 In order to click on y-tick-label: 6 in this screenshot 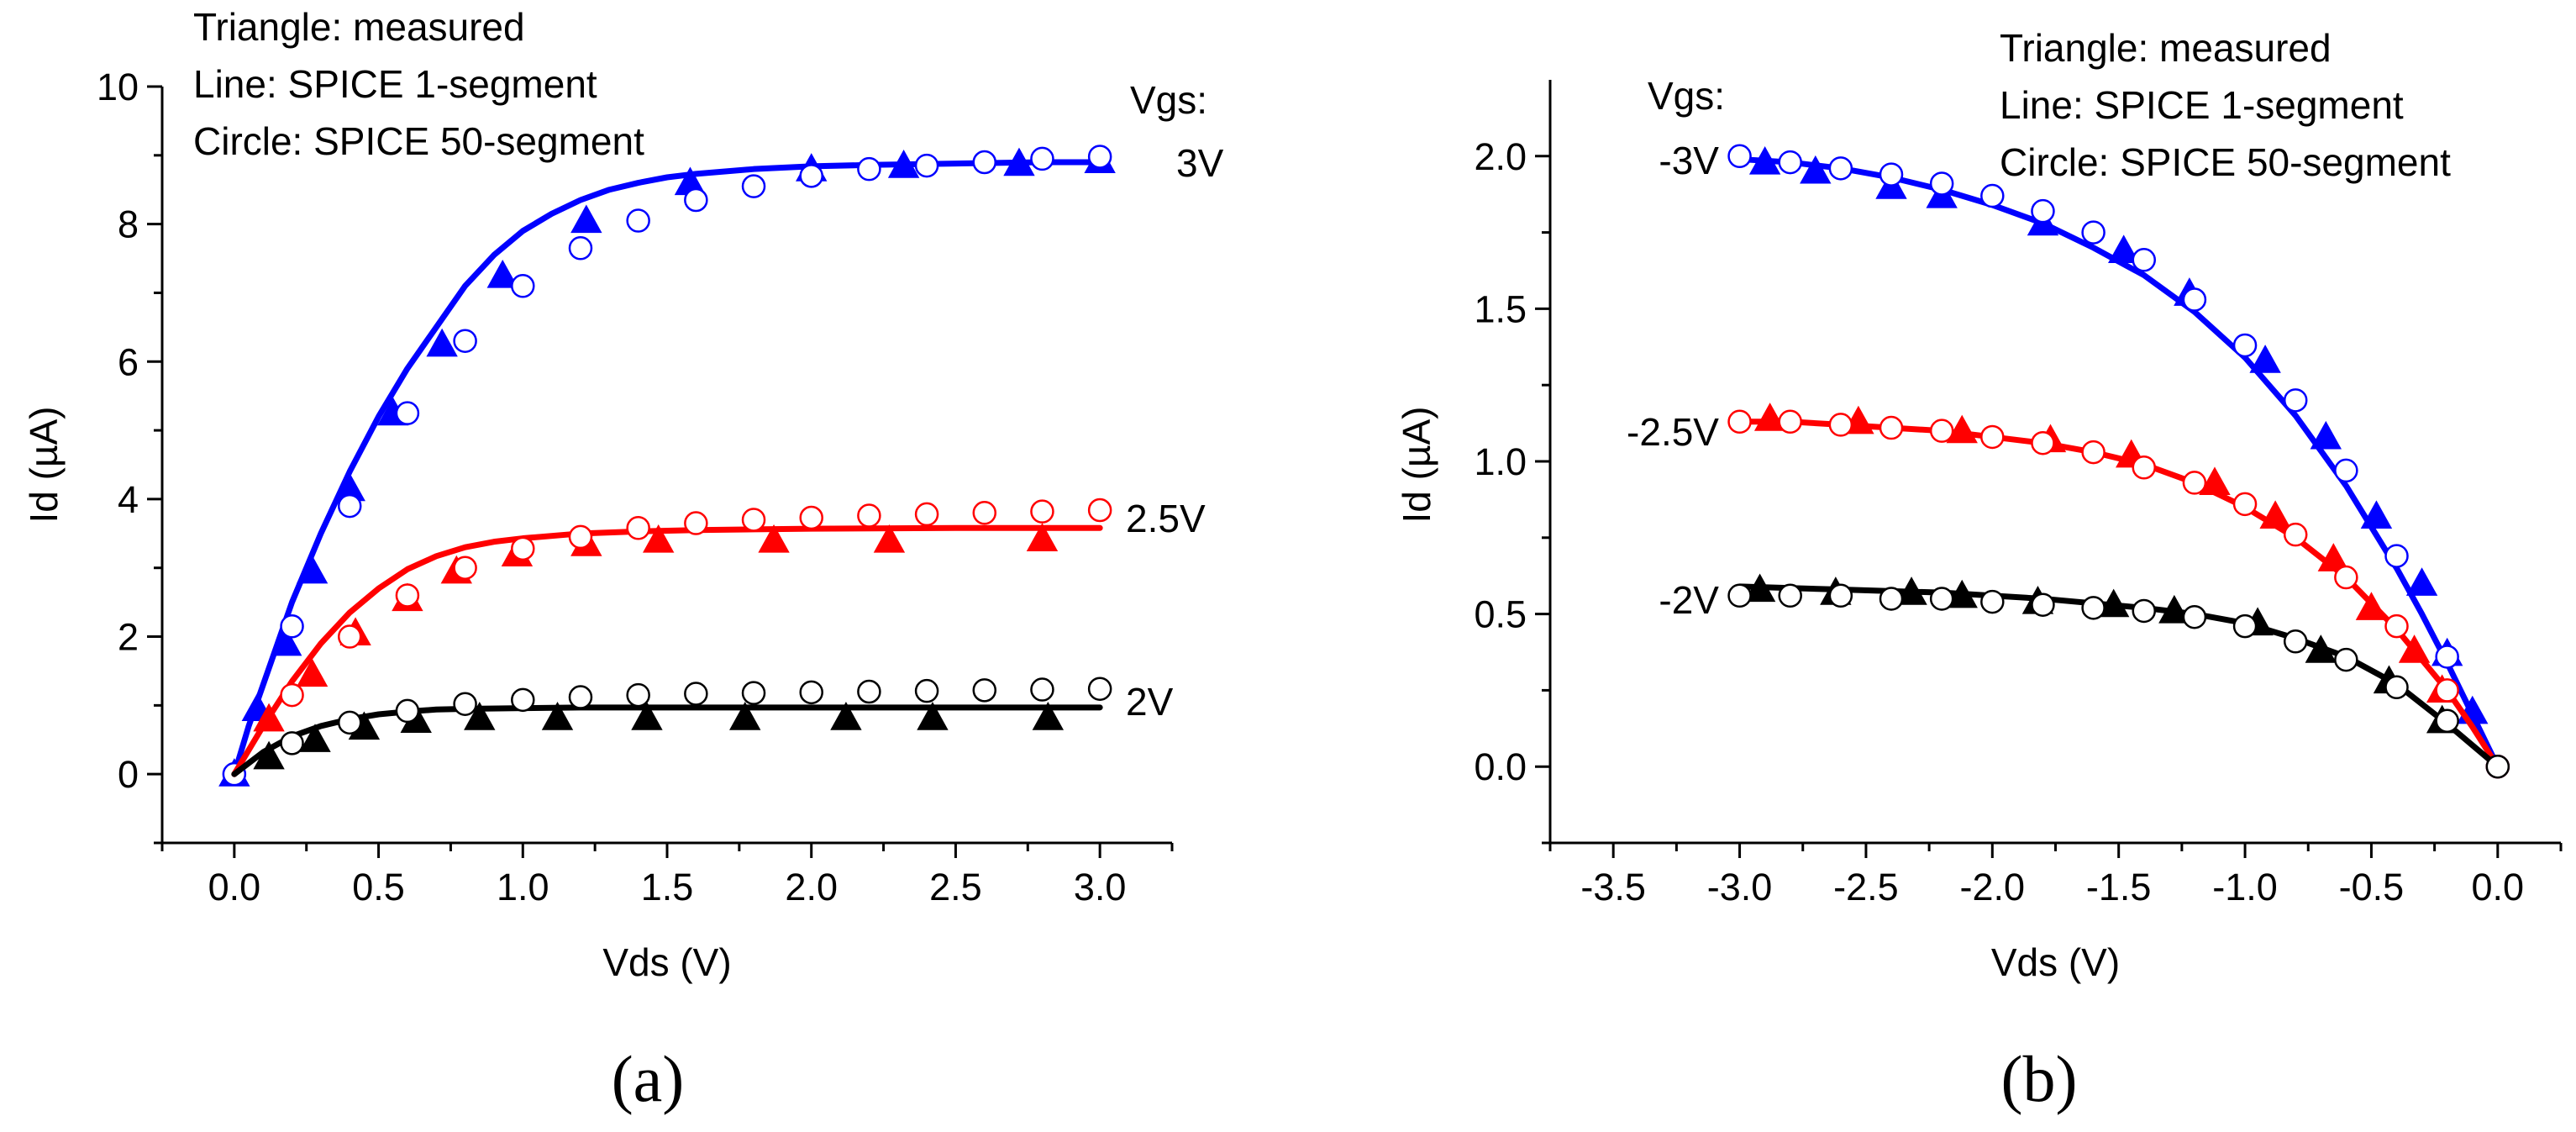, I will do `click(128, 361)`.